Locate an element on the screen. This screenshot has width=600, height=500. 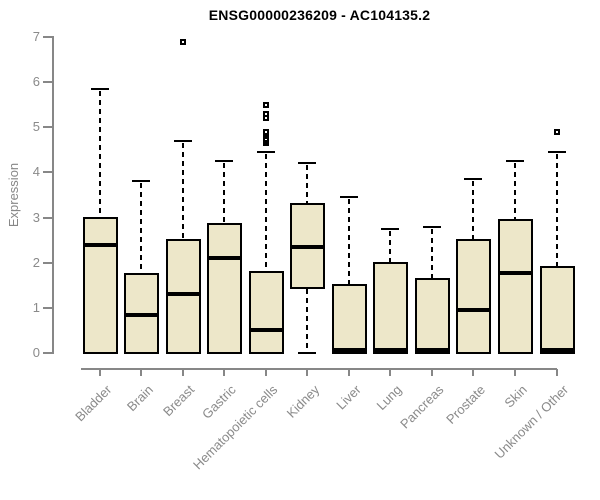
y-tick-label: 6 is located at coordinates (36, 82).